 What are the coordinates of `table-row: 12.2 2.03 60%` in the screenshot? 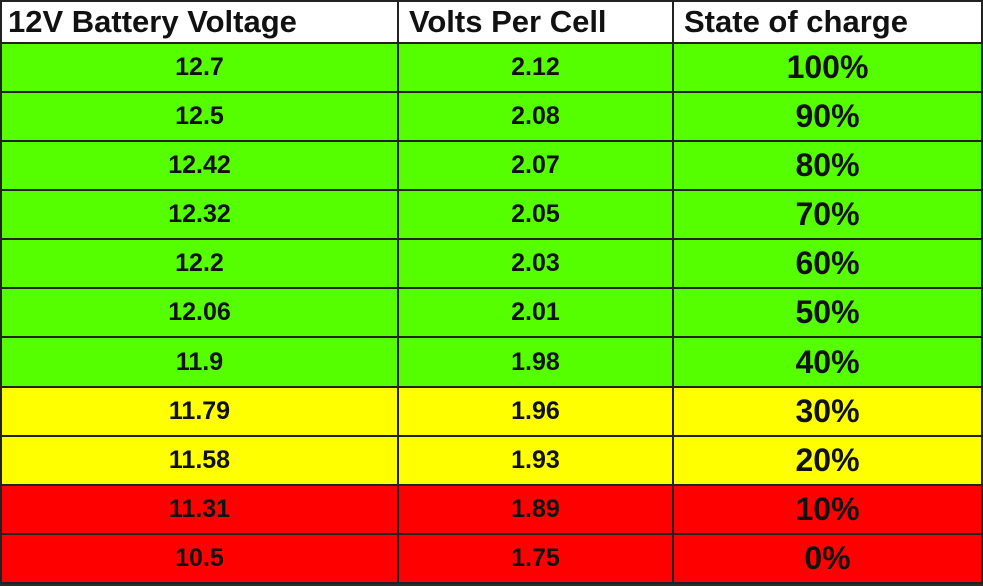 It's located at (491, 264).